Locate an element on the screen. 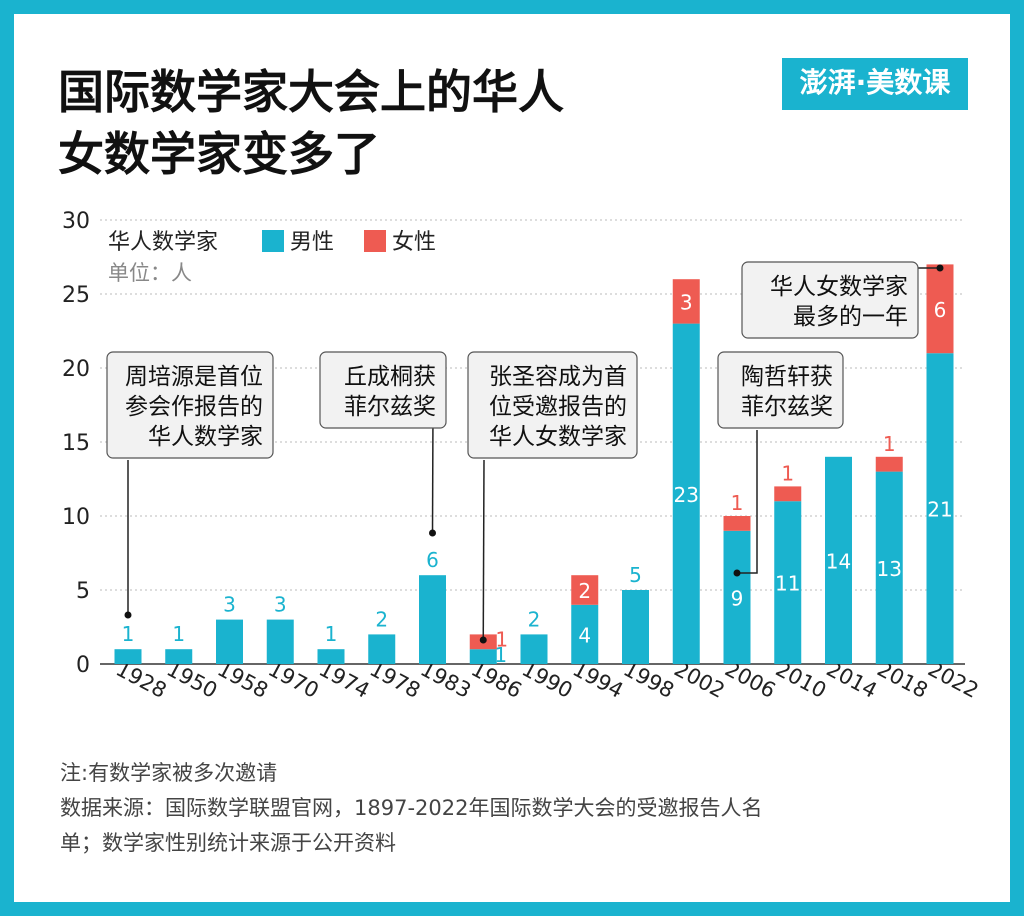 This screenshot has width=1024, height=920. annotation-text: 华人数学家 is located at coordinates (205, 437).